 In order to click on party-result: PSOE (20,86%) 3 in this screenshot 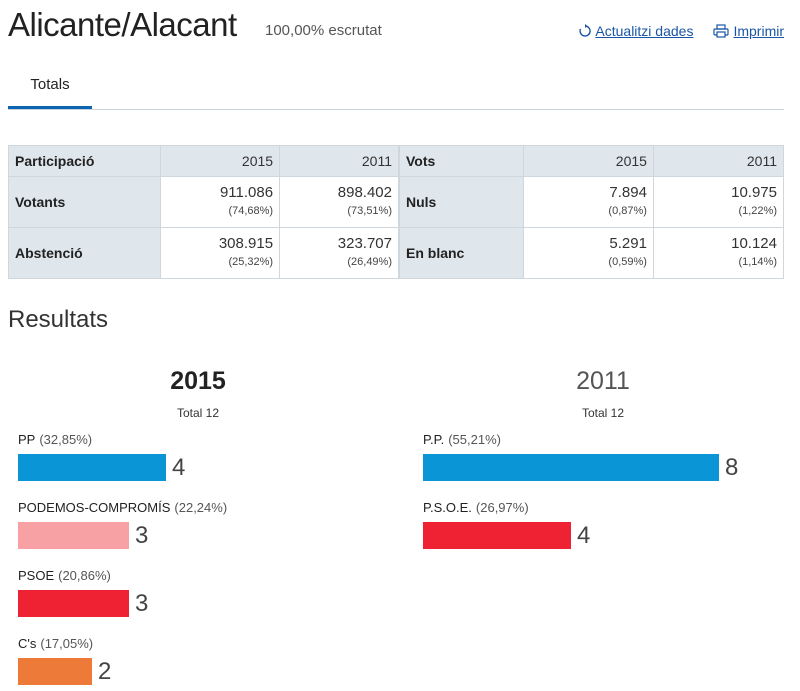, I will do `click(198, 593)`.